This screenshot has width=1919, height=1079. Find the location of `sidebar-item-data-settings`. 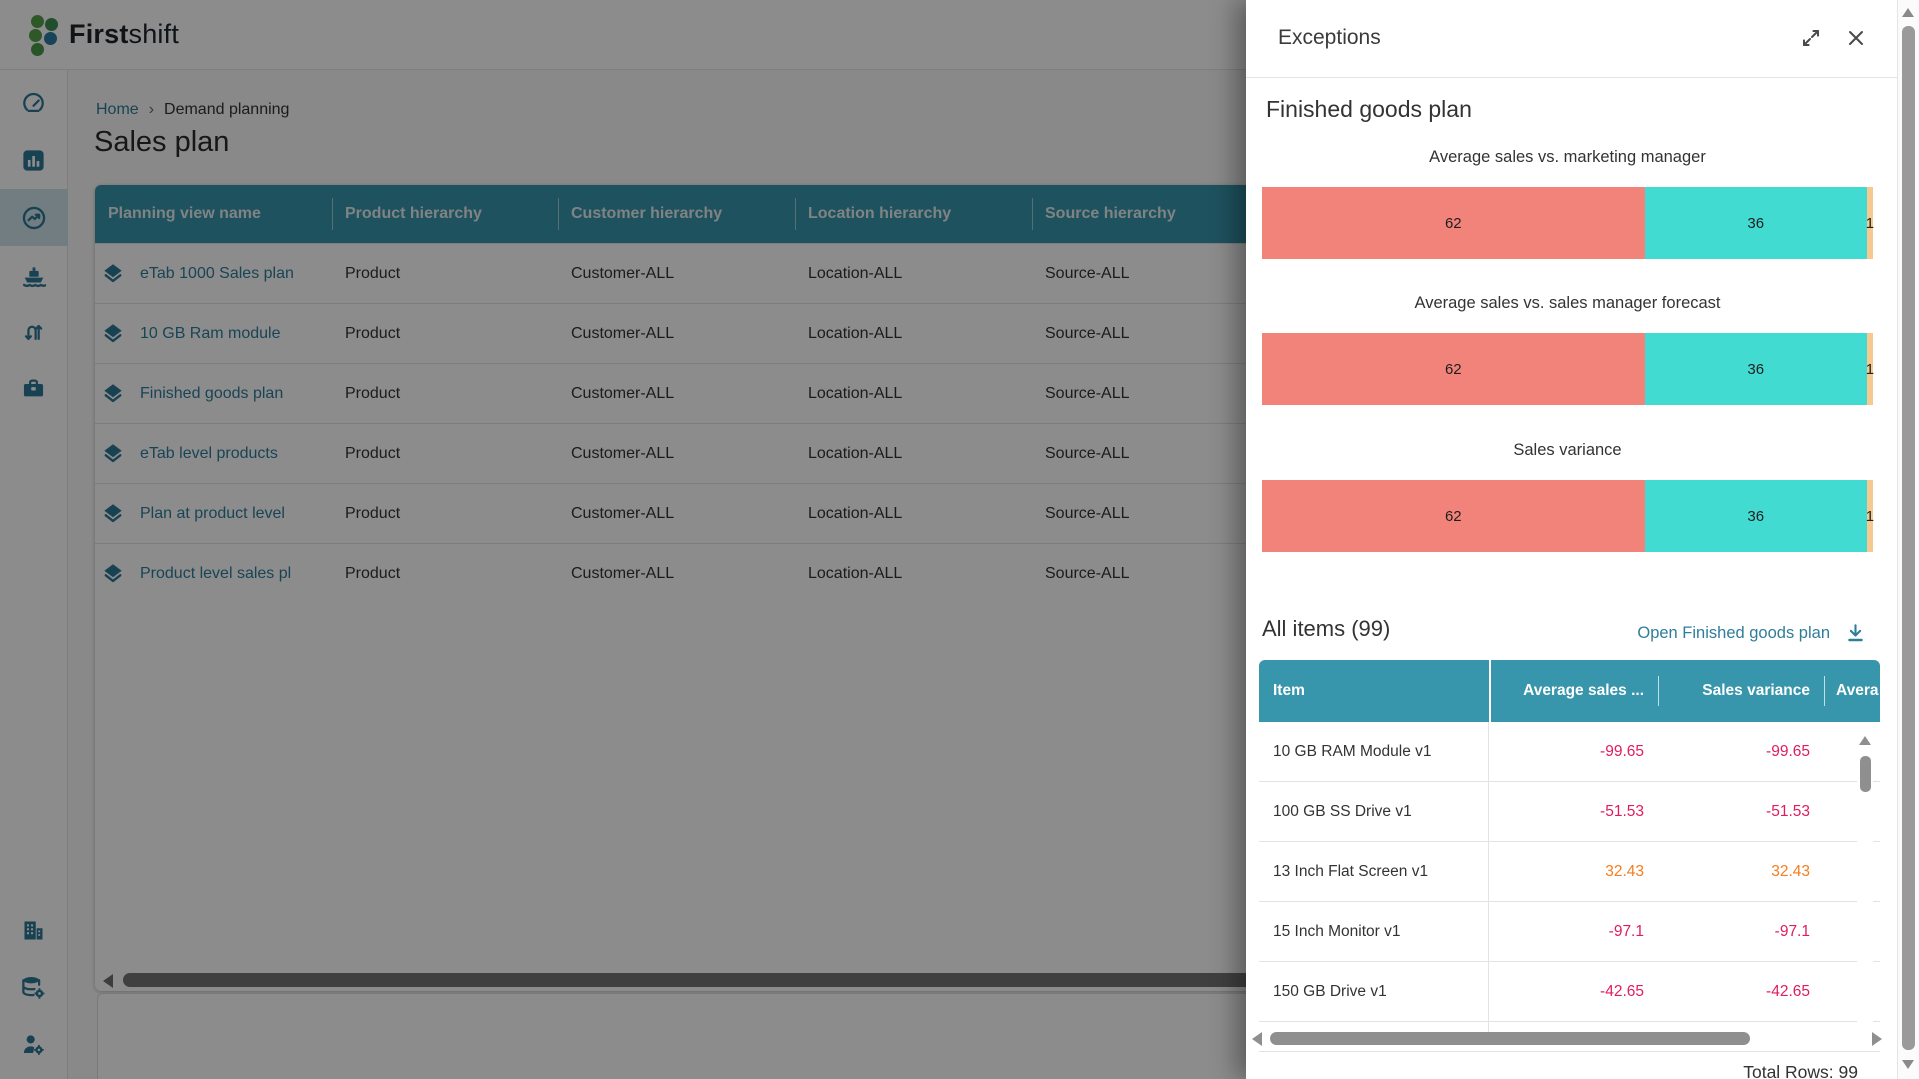

sidebar-item-data-settings is located at coordinates (34, 987).